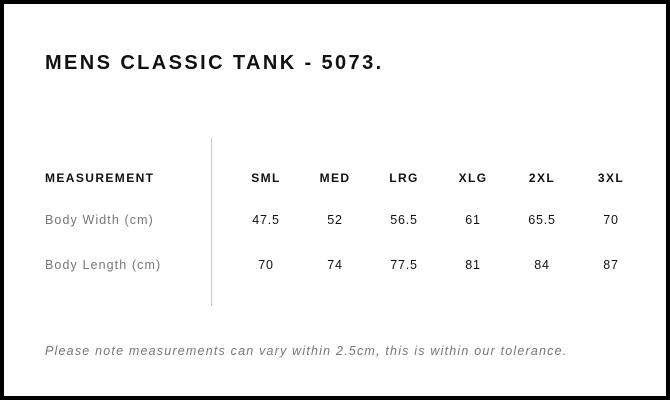 This screenshot has width=670, height=400. What do you see at coordinates (404, 265) in the screenshot?
I see `table-cell: 77.5` at bounding box center [404, 265].